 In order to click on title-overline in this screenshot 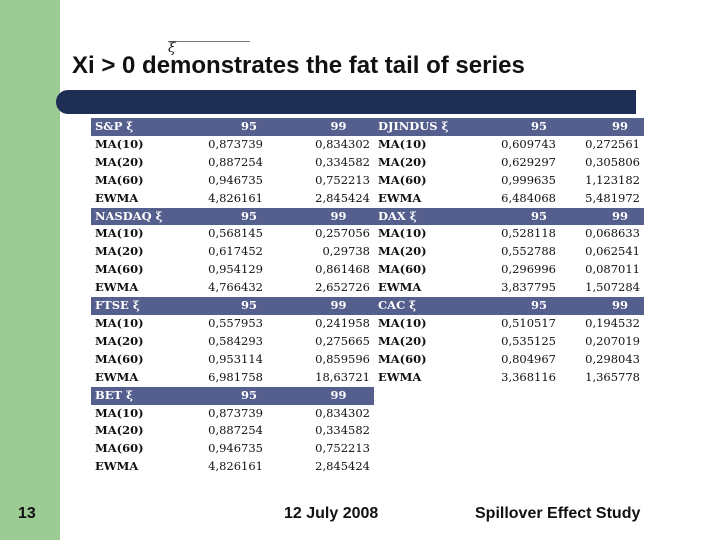, I will do `click(209, 41)`.